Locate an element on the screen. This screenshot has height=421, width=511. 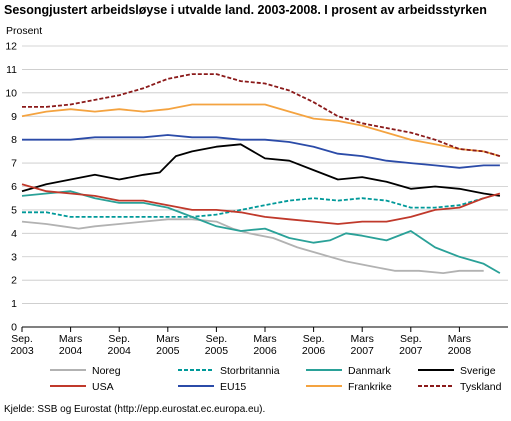
x-tick-label-line1-5: Mars is located at coordinates (264, 339).